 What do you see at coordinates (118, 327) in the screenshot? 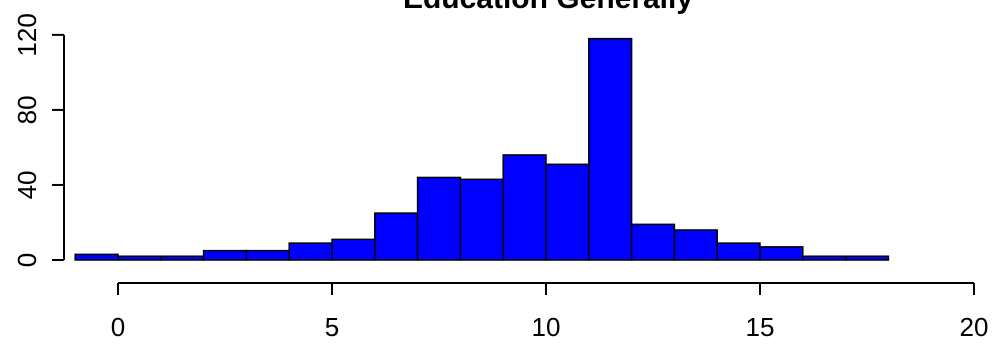
I see `x-tick-label: 0` at bounding box center [118, 327].